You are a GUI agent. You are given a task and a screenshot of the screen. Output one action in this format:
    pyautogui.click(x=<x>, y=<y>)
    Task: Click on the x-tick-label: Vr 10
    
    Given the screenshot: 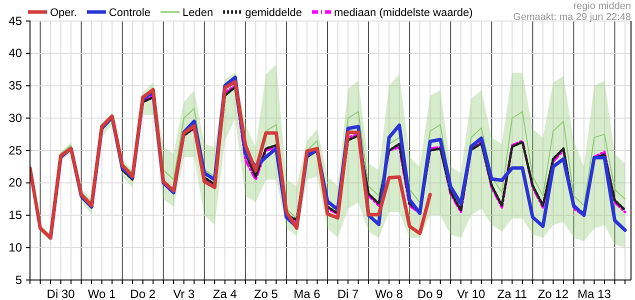 What is the action you would take?
    pyautogui.click(x=471, y=293)
    